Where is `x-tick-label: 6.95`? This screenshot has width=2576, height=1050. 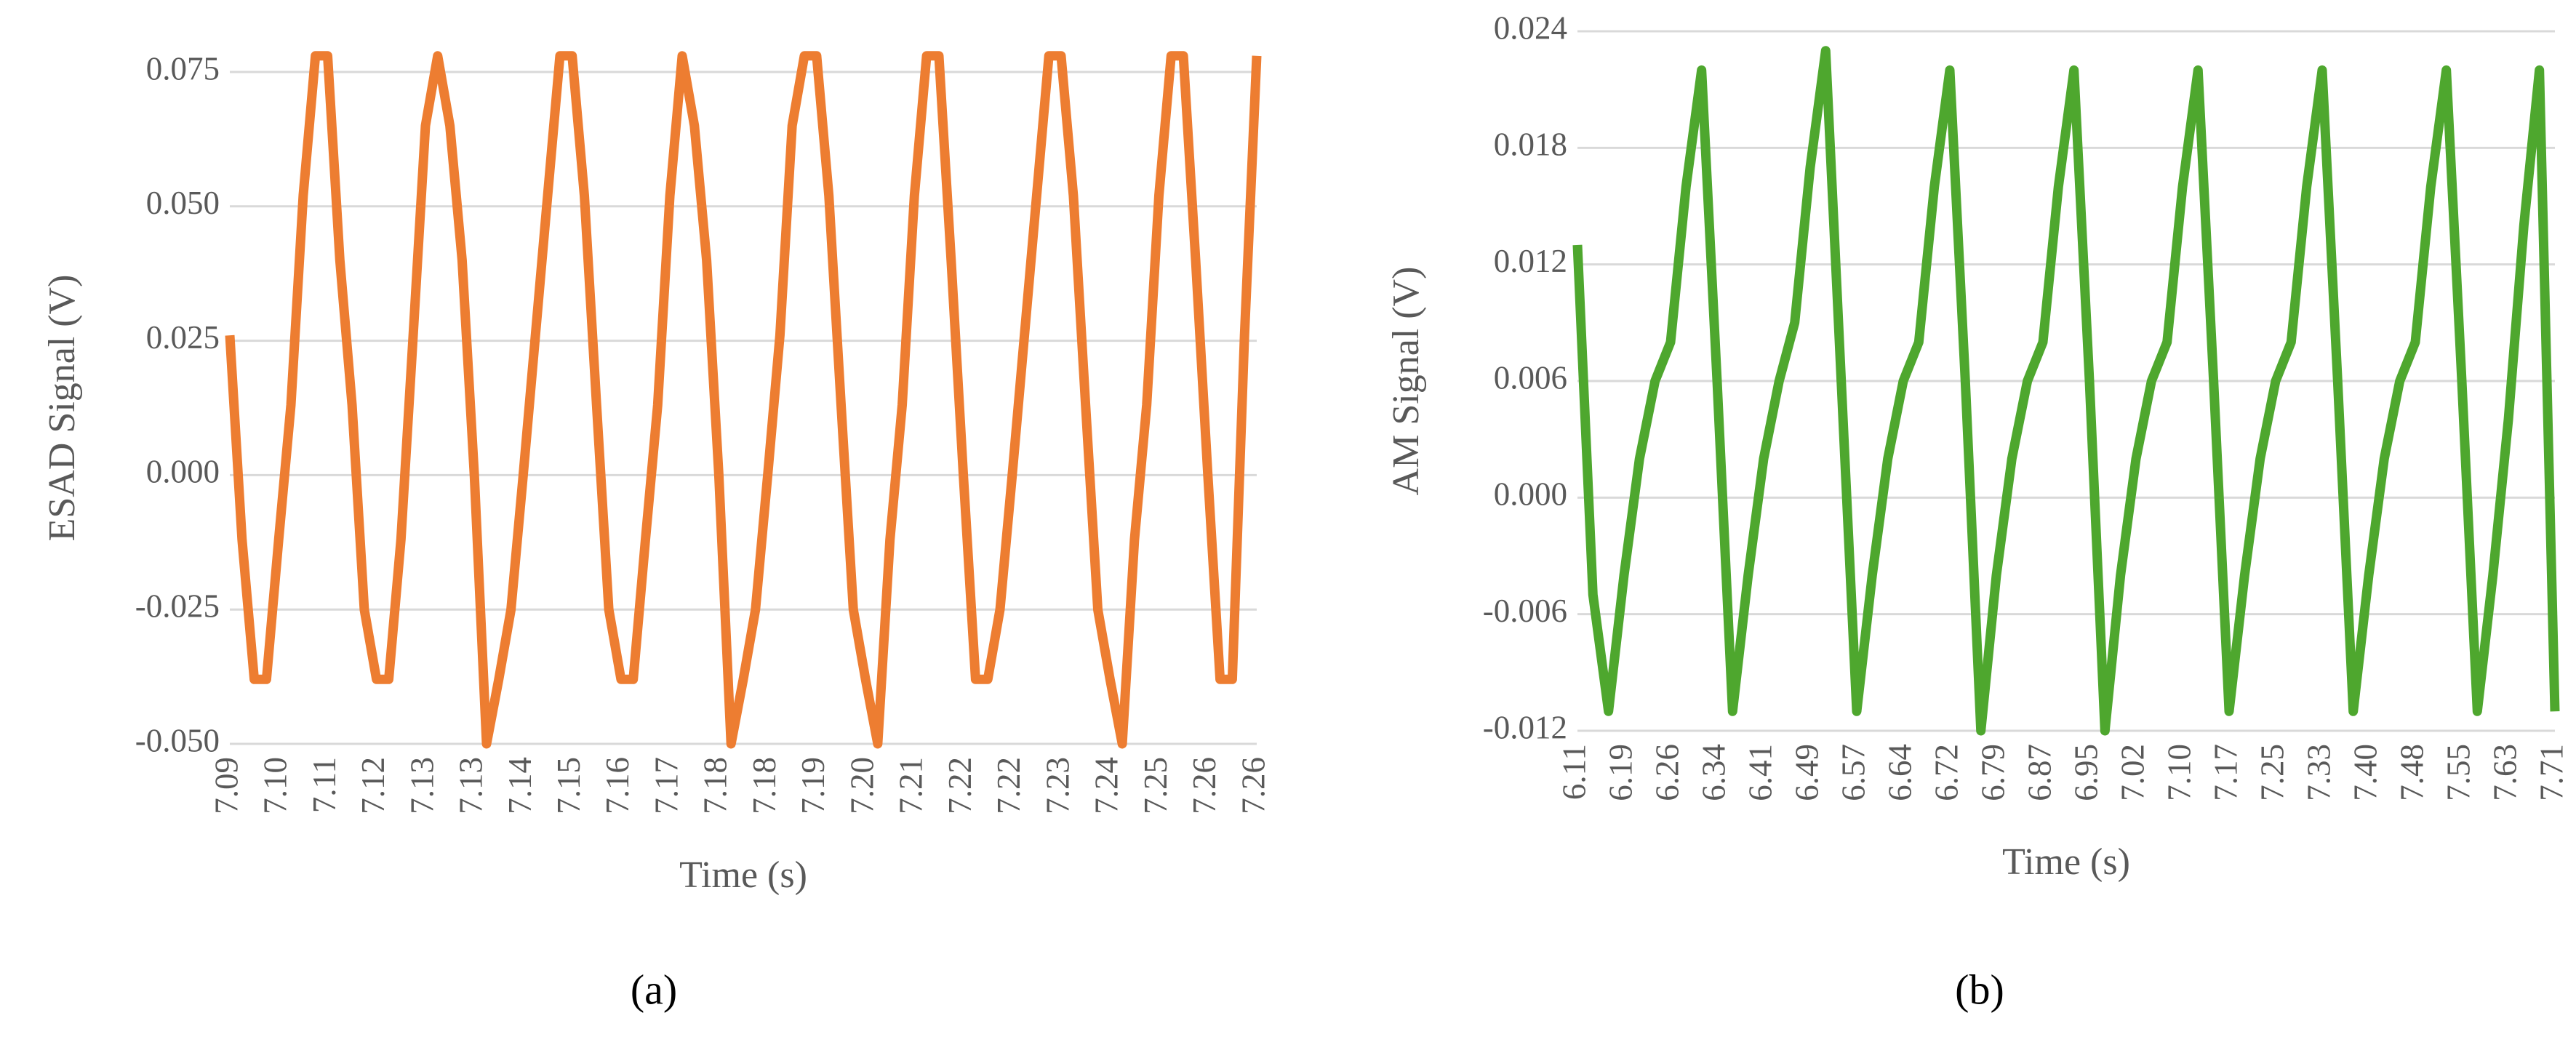 x-tick-label: 6.95 is located at coordinates (2086, 772).